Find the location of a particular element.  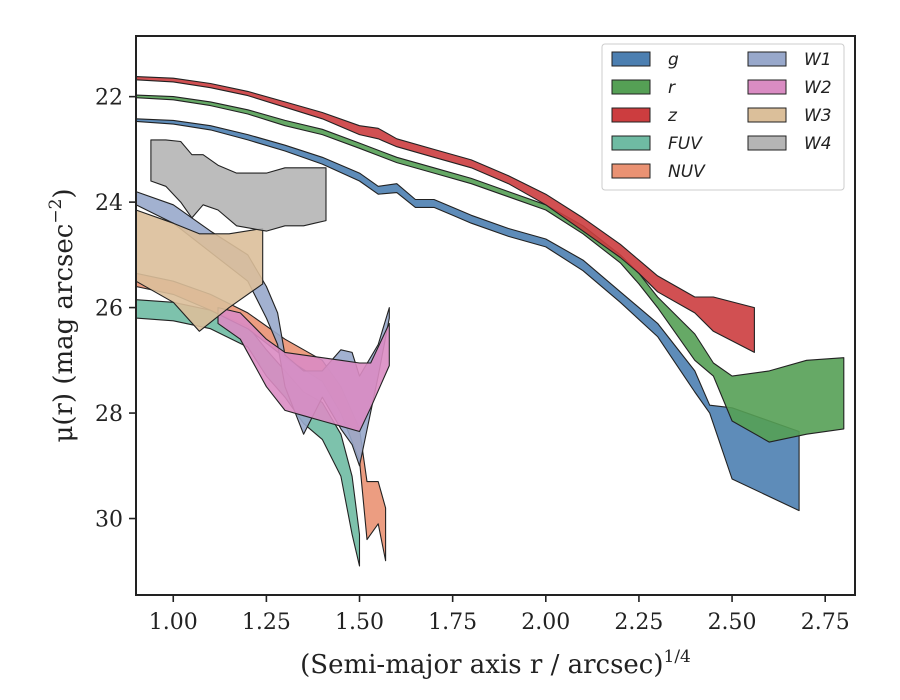

y-axis: 22 24 26 28 30 is located at coordinates (115, 309).